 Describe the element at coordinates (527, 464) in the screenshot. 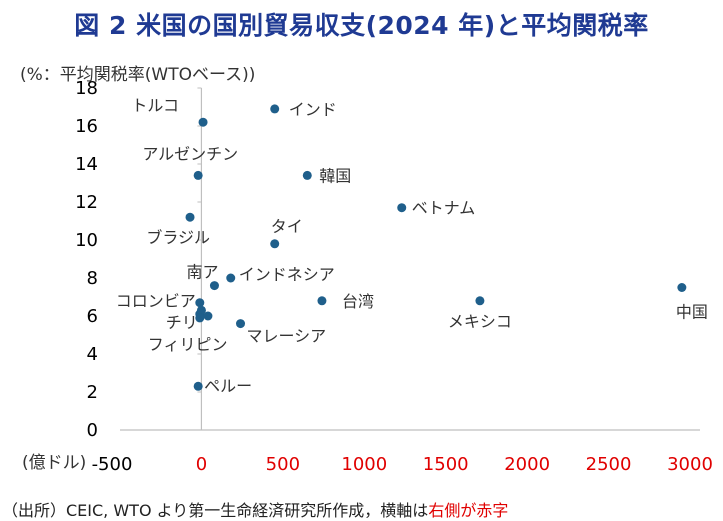

I see `x-tick-label: 2000` at that location.